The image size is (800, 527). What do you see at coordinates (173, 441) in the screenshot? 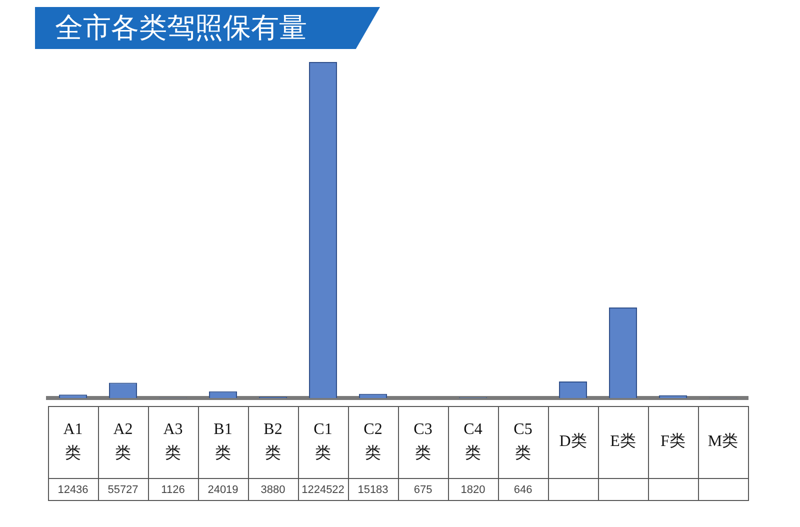
I see `x-tick-label: A3类` at bounding box center [173, 441].